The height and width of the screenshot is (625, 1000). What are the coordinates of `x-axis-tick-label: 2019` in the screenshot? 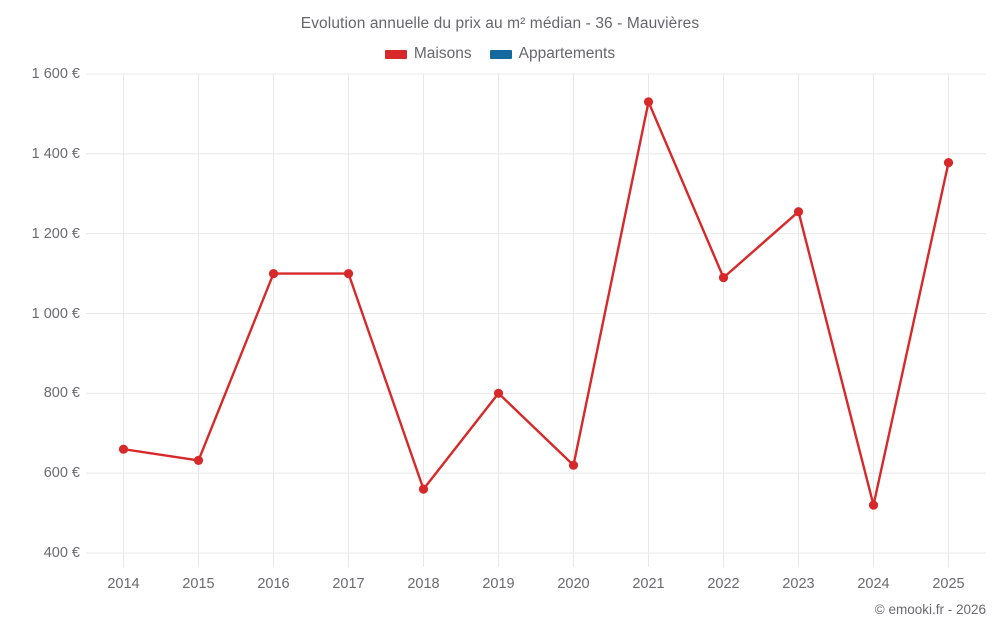 It's located at (498, 584).